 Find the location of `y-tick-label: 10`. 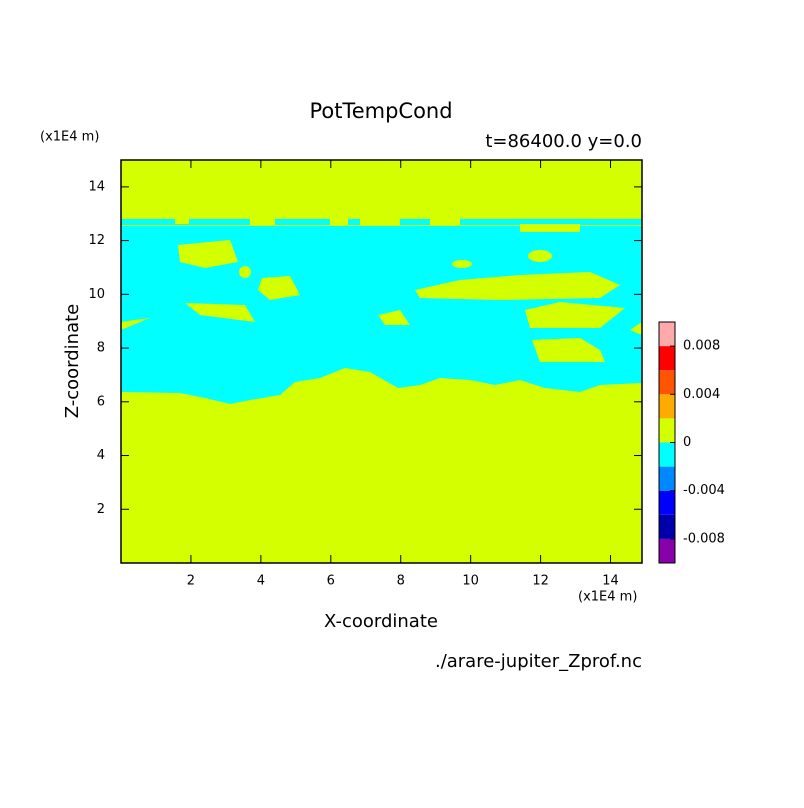

y-tick-label: 10 is located at coordinates (96, 294).